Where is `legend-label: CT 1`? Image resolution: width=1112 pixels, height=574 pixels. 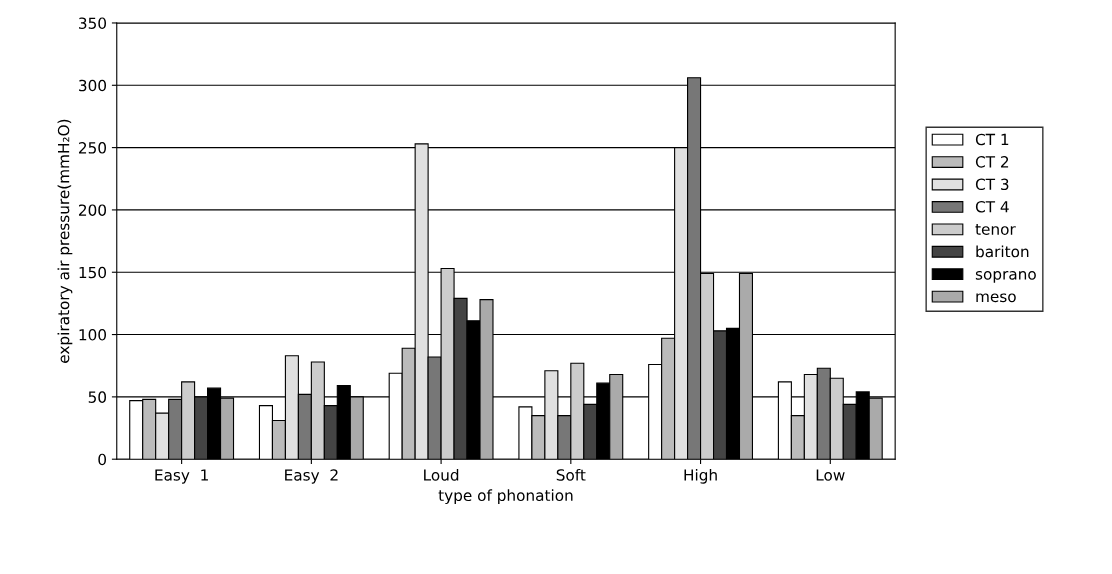
legend-label: CT 1 is located at coordinates (992, 139).